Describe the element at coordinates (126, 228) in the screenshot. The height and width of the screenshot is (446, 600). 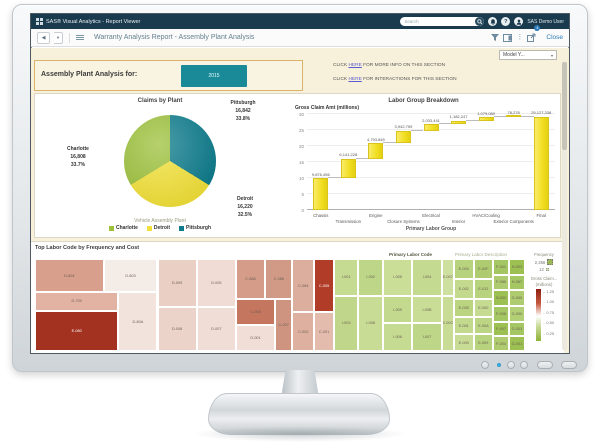
I see `legend-label: Charlotte` at that location.